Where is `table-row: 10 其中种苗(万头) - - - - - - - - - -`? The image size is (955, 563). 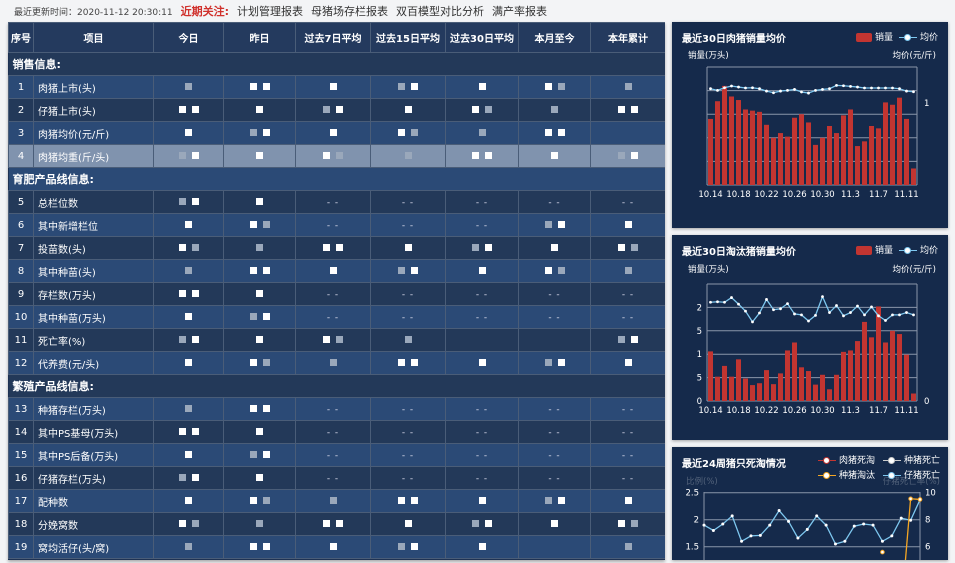
table-row: 10 其中种苗(万头) - - - - - - - - - - is located at coordinates (336, 317).